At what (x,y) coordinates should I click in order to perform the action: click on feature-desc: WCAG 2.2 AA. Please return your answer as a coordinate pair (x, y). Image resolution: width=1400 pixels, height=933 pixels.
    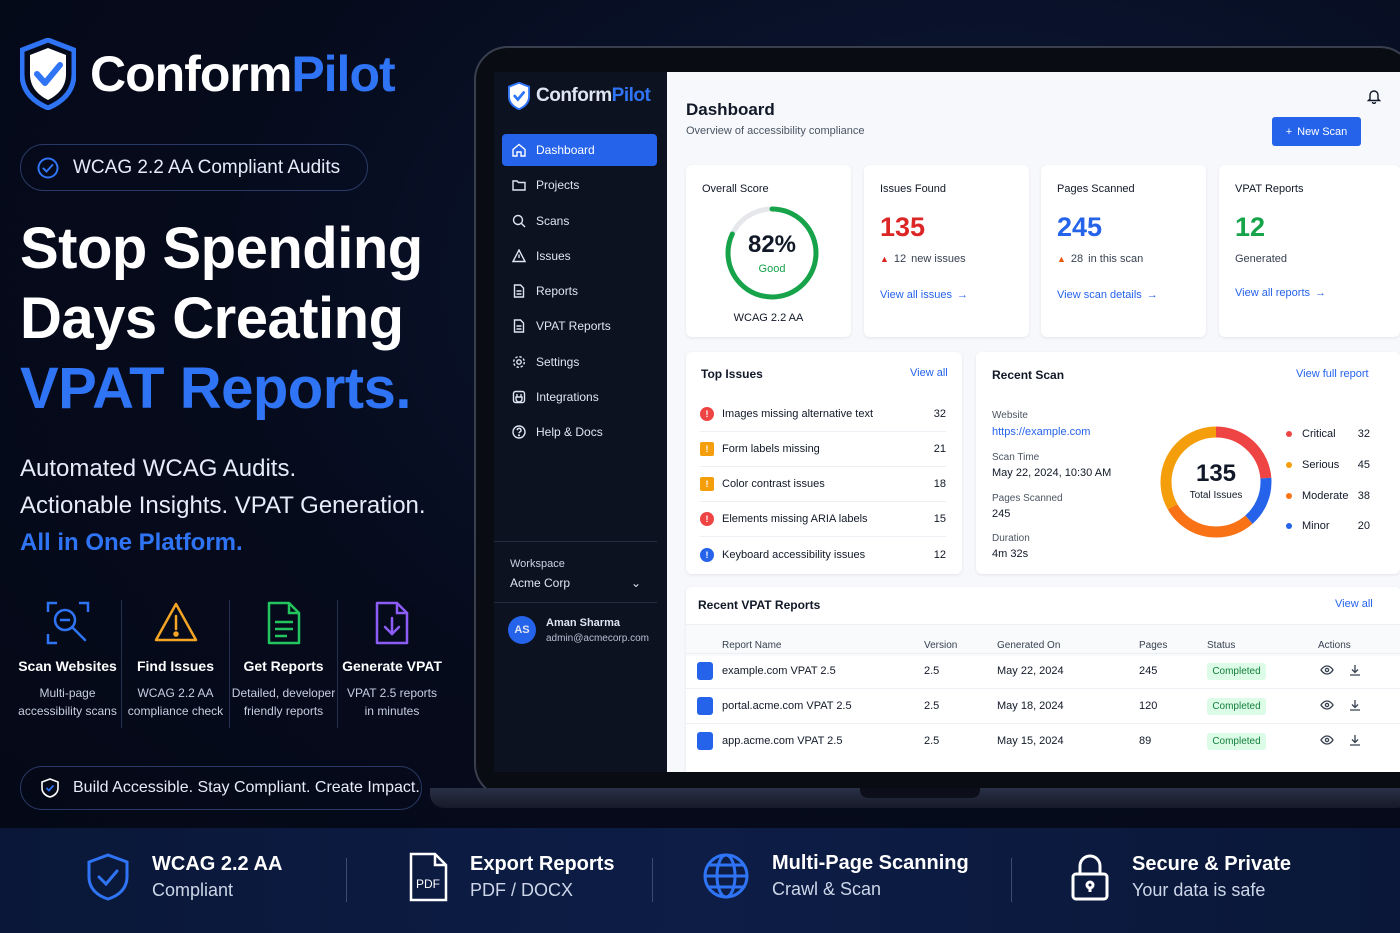
    Looking at the image, I should click on (175, 693).